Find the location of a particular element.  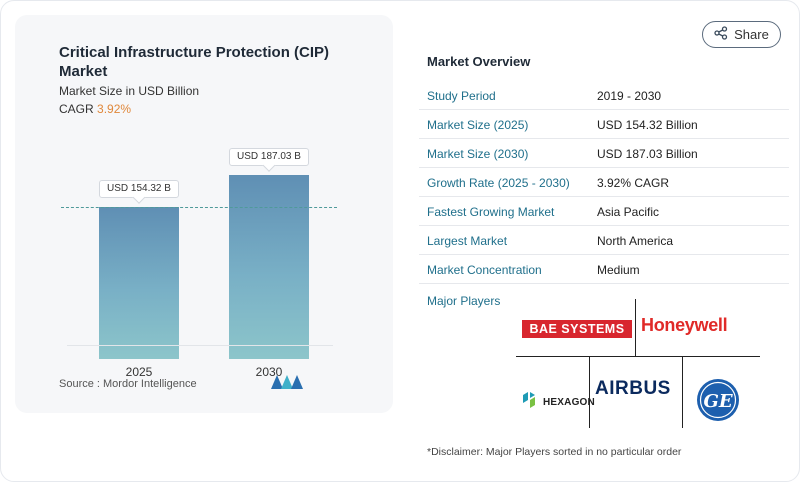

hexagon-logo: HEXAGON is located at coordinates (558, 402).